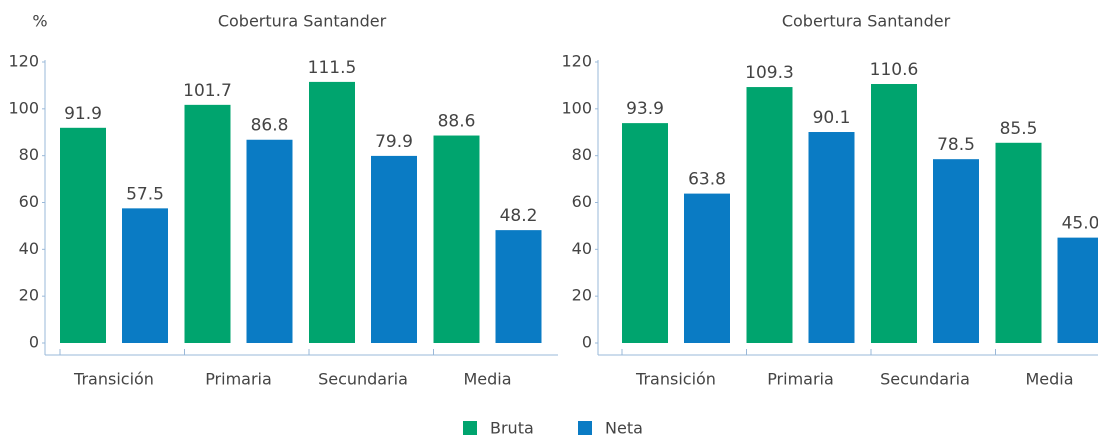 The height and width of the screenshot is (440, 1098). What do you see at coordinates (332, 68) in the screenshot?
I see `data-label: 111.5` at bounding box center [332, 68].